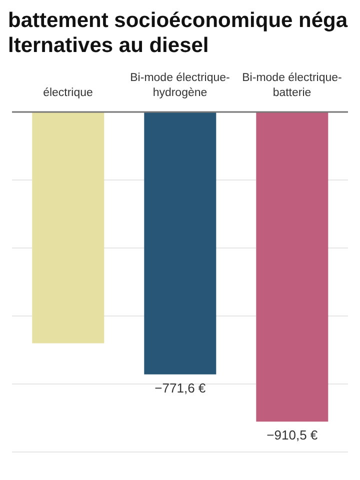 The image size is (360, 480). I want to click on x-tick-label: Bi-mode électrique-batterie, so click(292, 85).